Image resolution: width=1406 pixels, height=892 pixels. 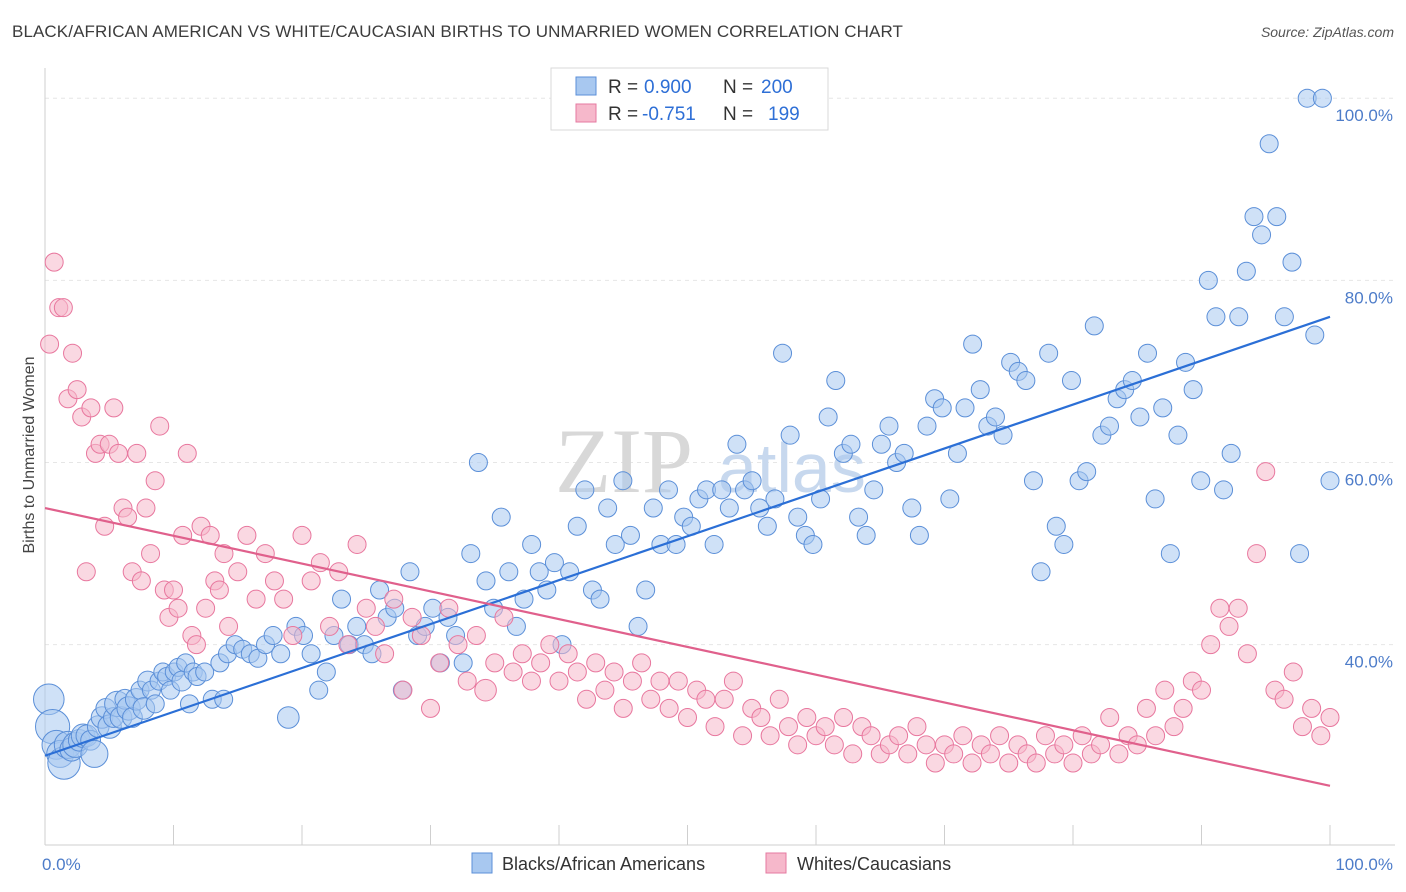 I want to click on legend-box: R = 0.900 N = 200 R = -0.751 N = 199, so click(x=689, y=99).